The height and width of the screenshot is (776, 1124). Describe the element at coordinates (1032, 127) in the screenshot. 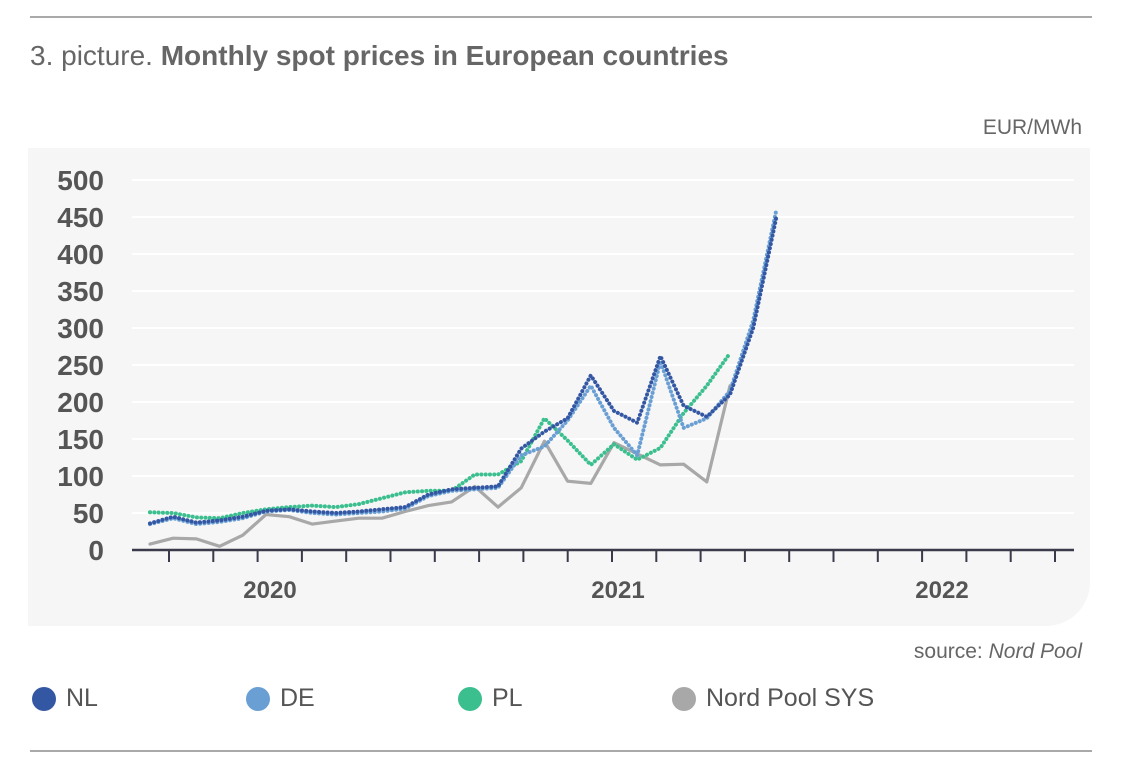

I see `unit-label: EUR/MWh` at that location.